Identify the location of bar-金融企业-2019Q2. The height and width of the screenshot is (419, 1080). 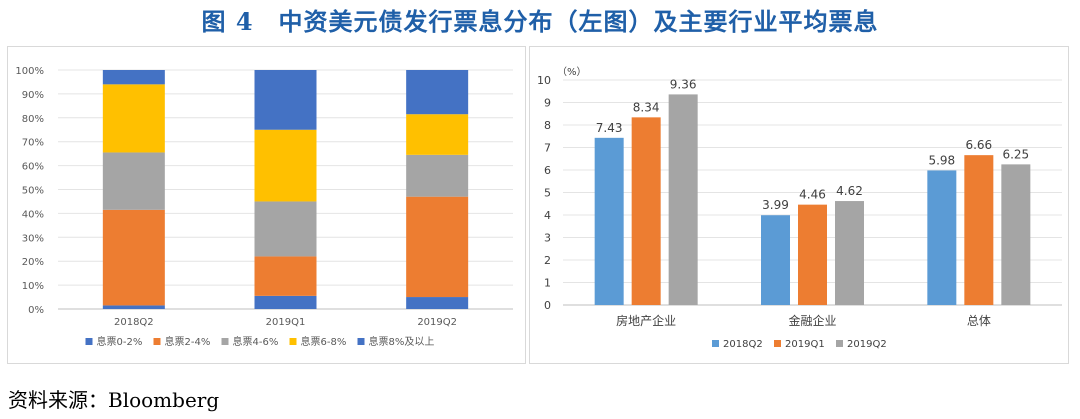
(849, 253).